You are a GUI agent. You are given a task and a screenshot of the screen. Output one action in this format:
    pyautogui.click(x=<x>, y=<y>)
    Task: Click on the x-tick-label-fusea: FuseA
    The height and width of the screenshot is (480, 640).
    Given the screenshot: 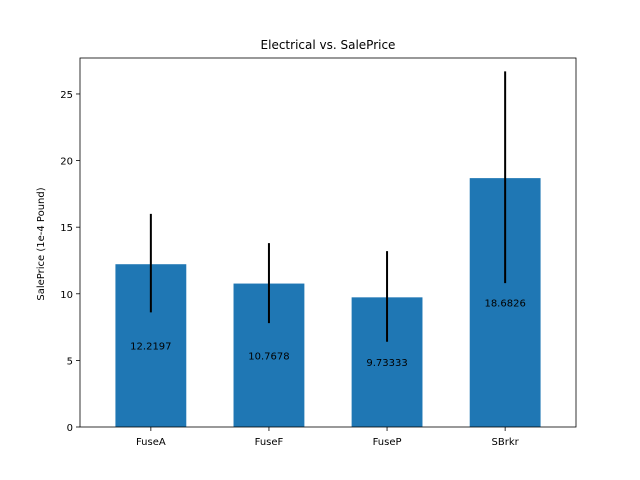 What is the action you would take?
    pyautogui.click(x=151, y=442)
    